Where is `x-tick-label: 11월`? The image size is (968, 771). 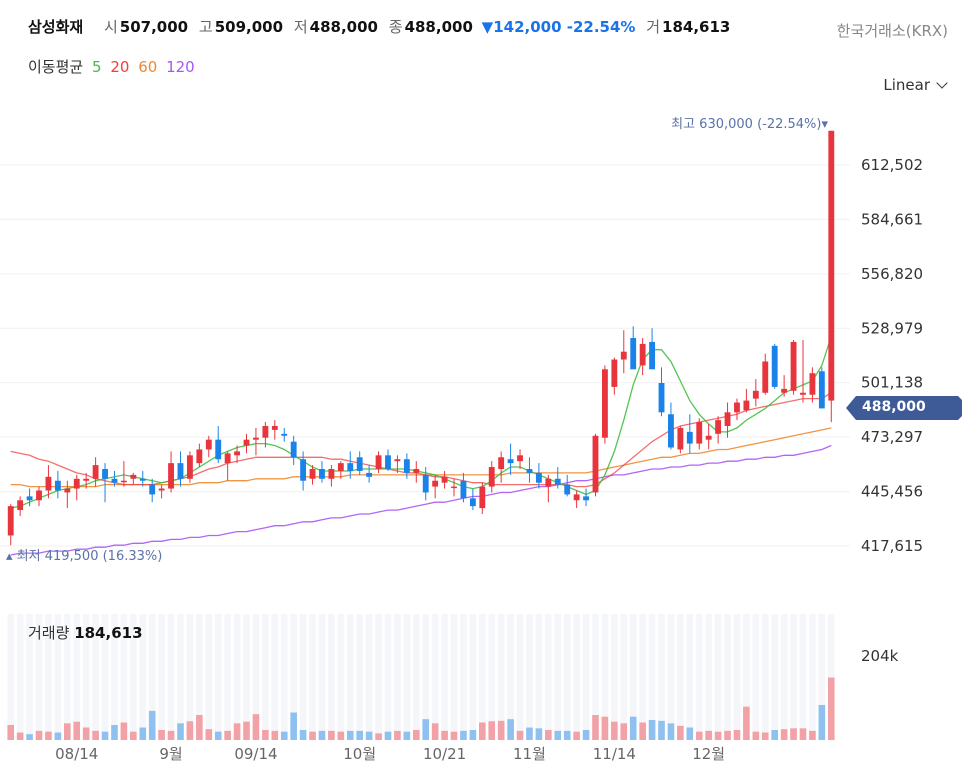
x-tick-label: 11월 is located at coordinates (529, 754).